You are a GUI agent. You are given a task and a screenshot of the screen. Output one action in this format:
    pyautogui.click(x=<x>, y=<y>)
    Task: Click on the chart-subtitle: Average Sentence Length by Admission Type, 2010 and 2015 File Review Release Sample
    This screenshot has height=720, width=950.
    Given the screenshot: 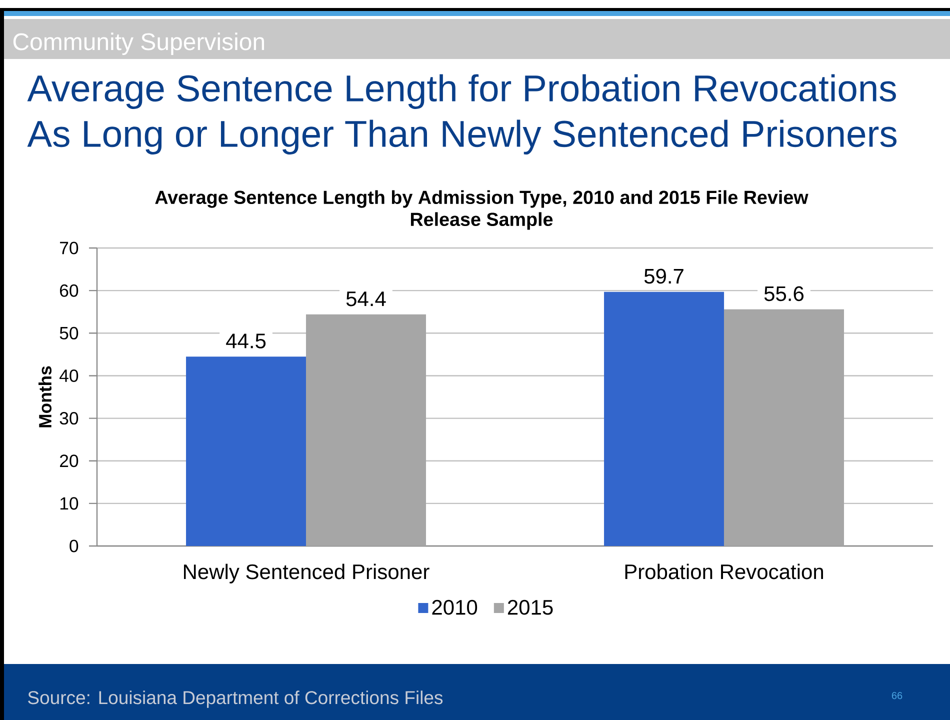 What is the action you would take?
    pyautogui.click(x=481, y=210)
    